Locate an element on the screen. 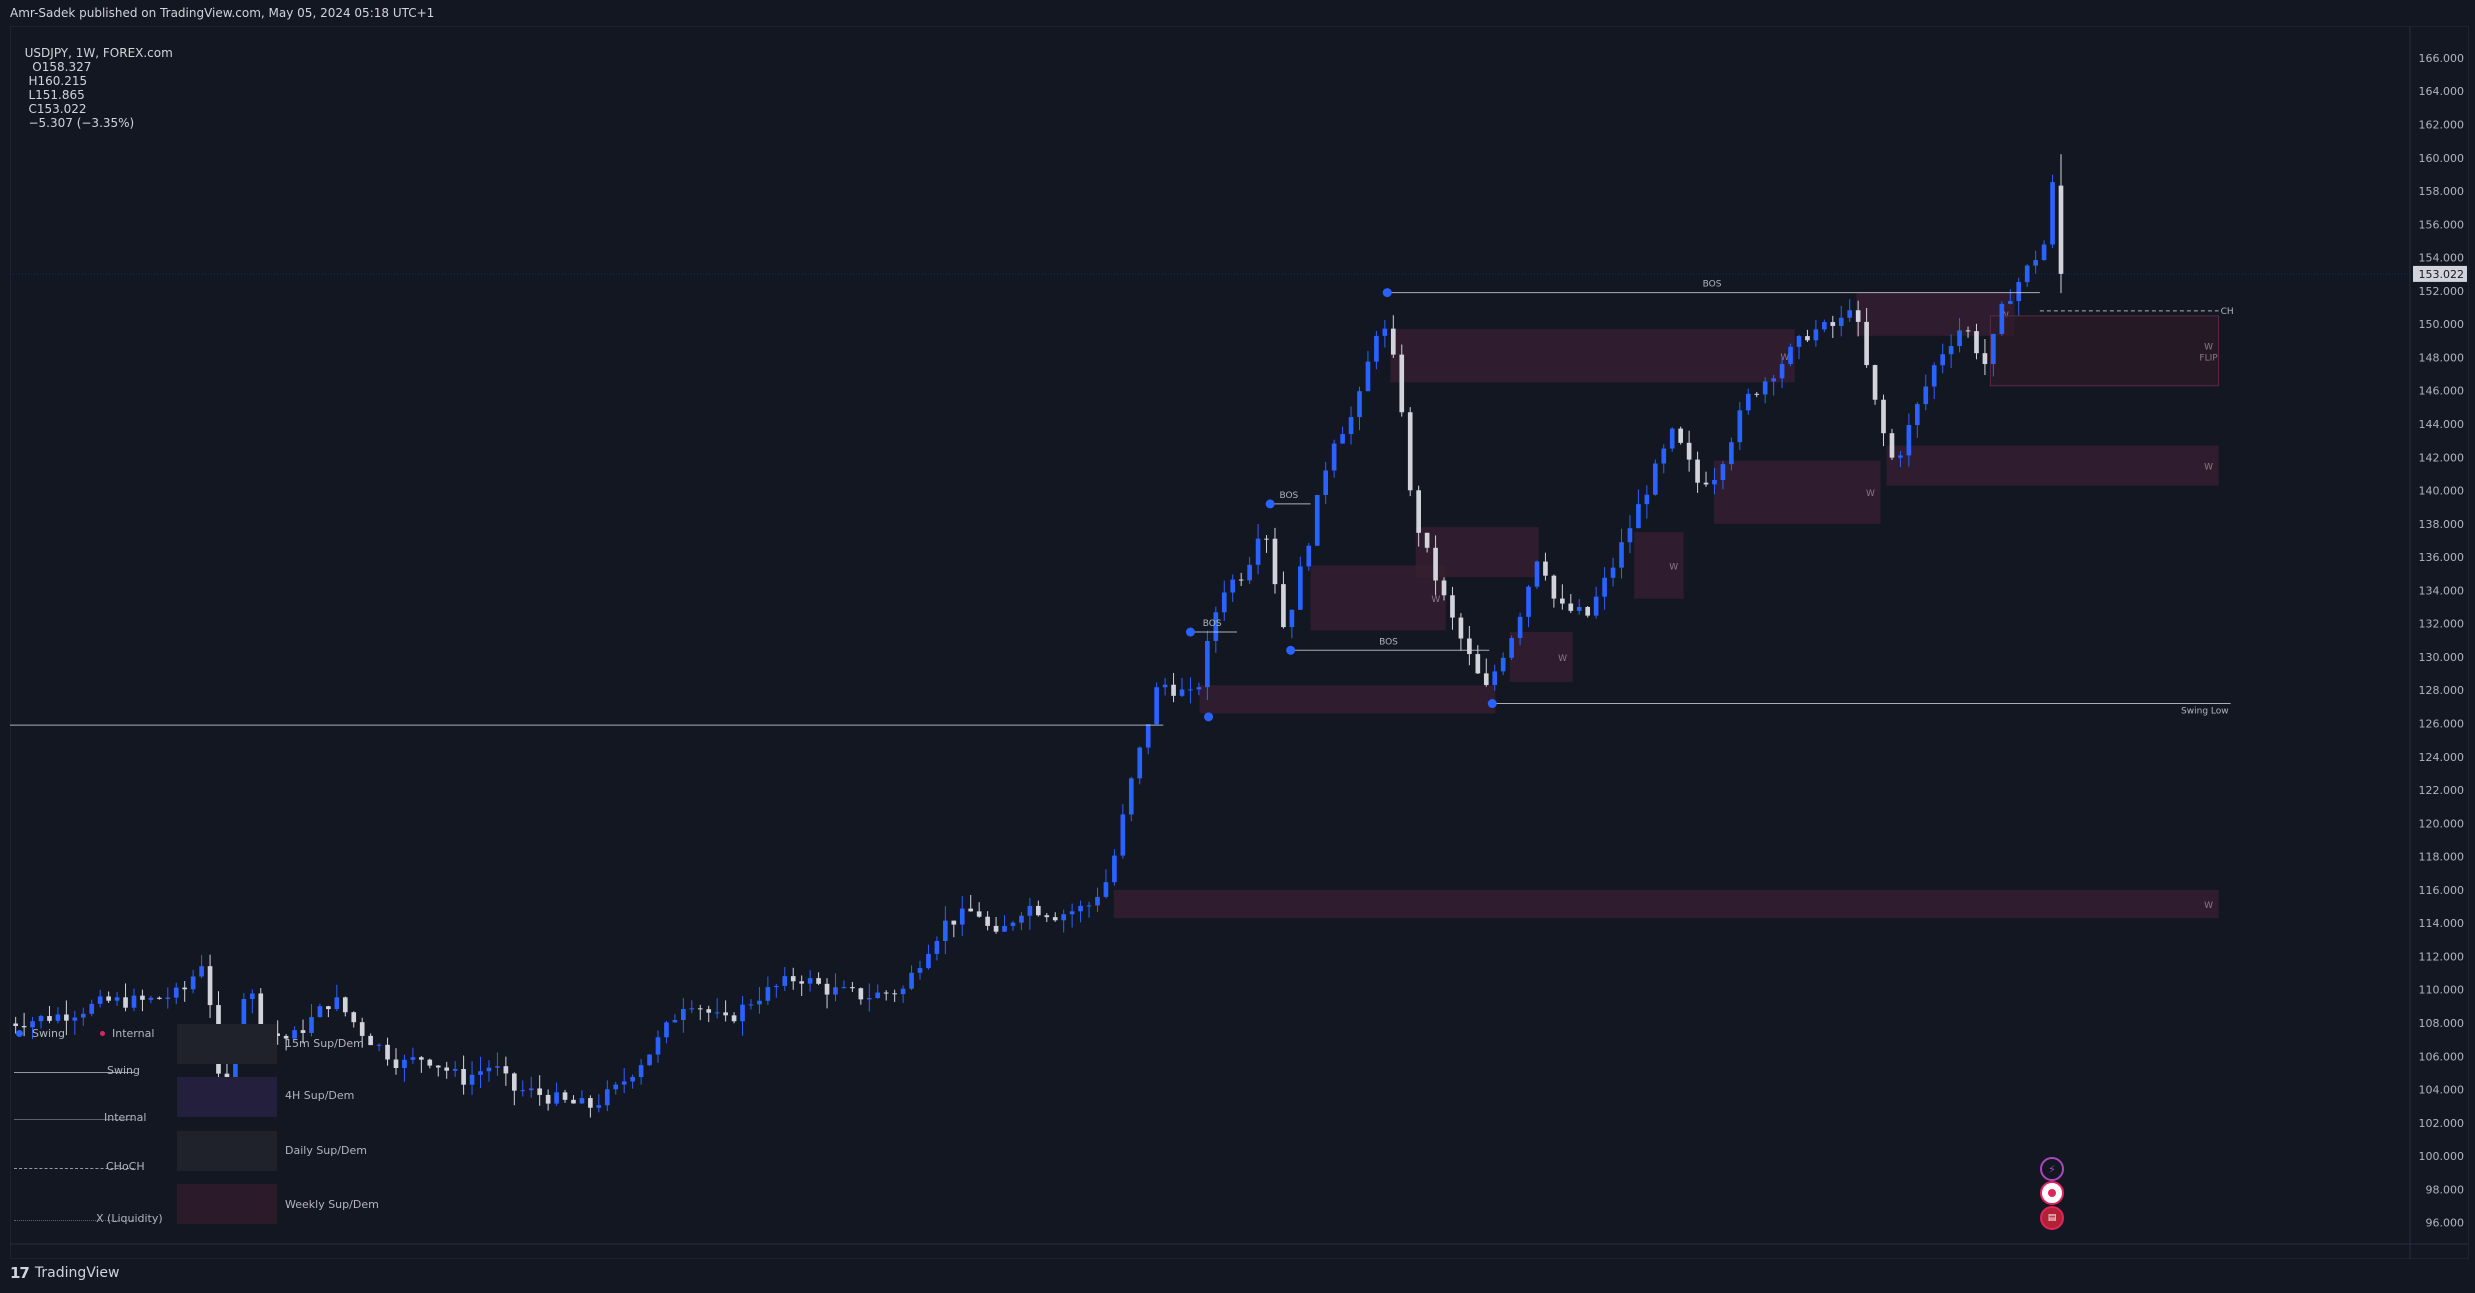  legend-choch-line is located at coordinates (74, 1168).